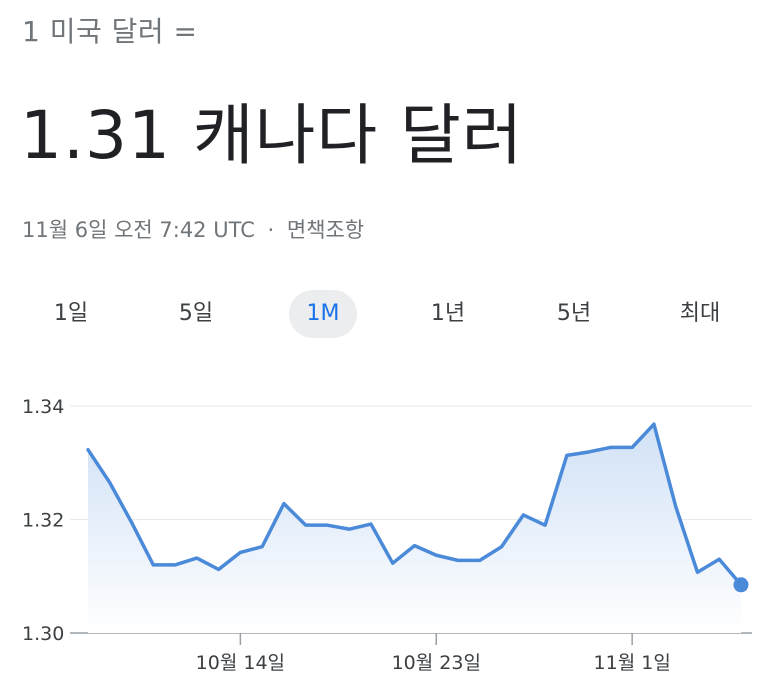 The height and width of the screenshot is (689, 765). What do you see at coordinates (240, 663) in the screenshot?
I see `x-tick-label: 10월 14일` at bounding box center [240, 663].